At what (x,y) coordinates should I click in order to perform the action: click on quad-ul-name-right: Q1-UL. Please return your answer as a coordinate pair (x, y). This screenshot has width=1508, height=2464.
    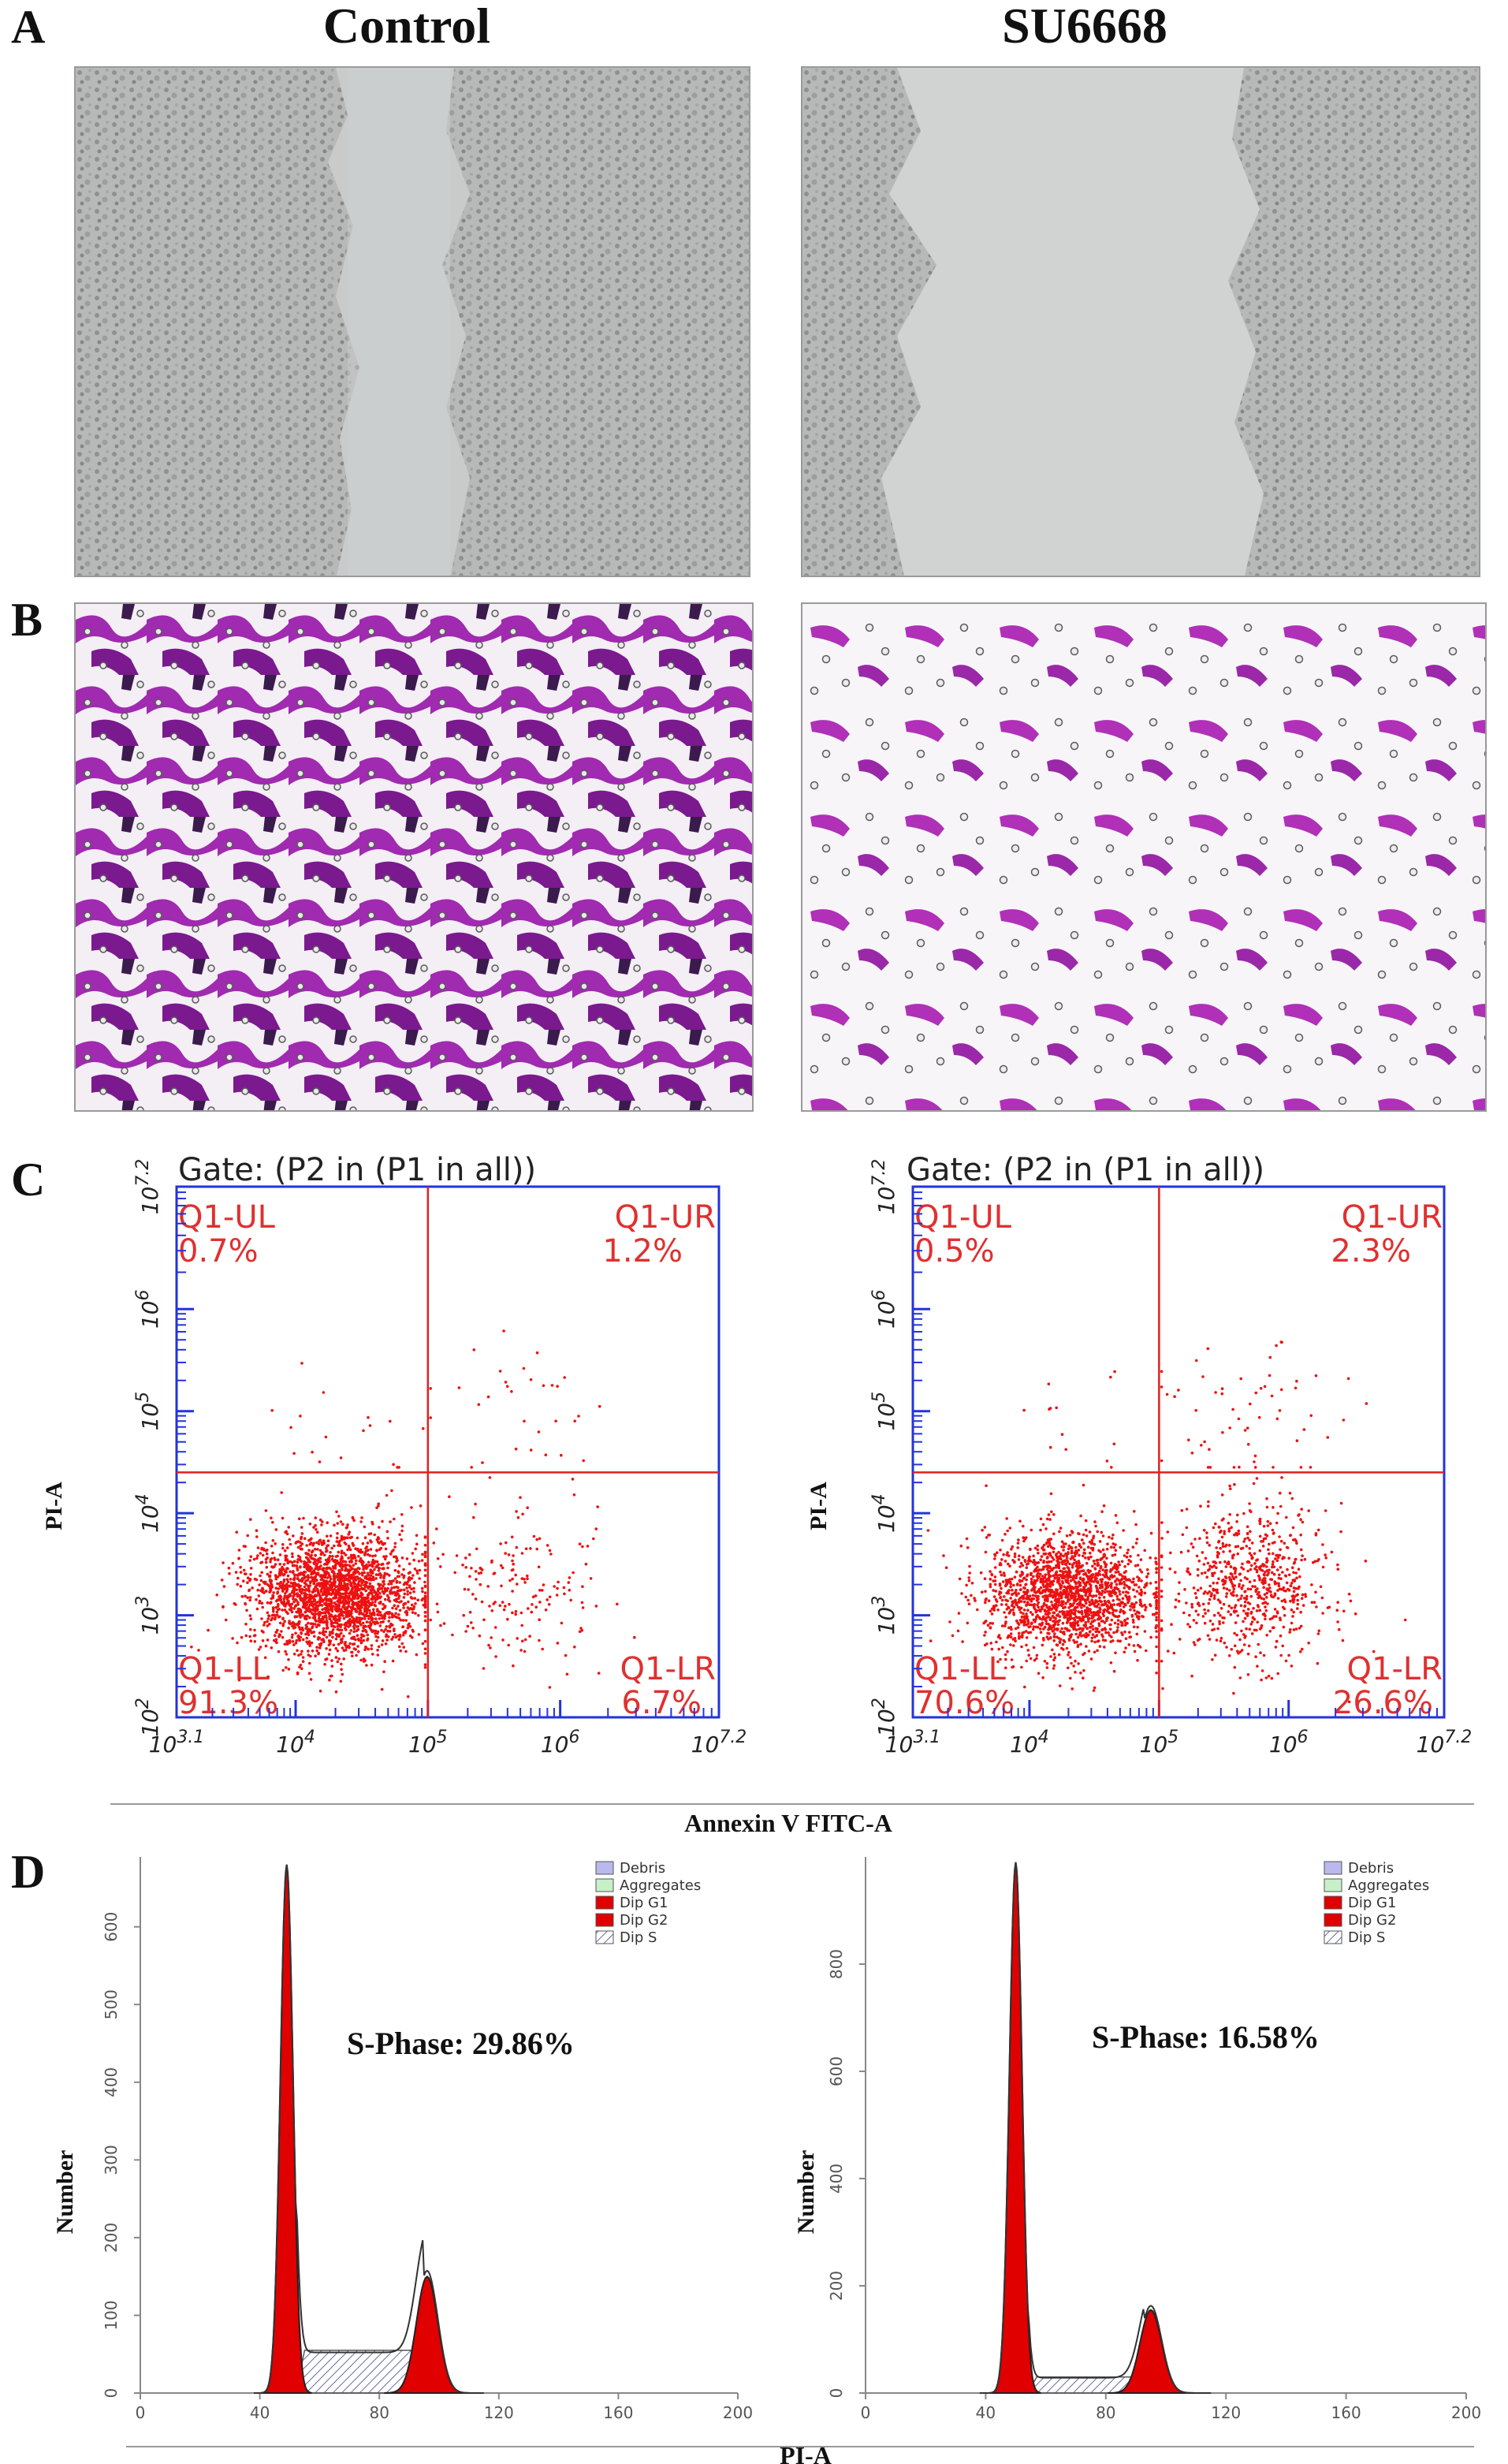
    Looking at the image, I should click on (963, 1217).